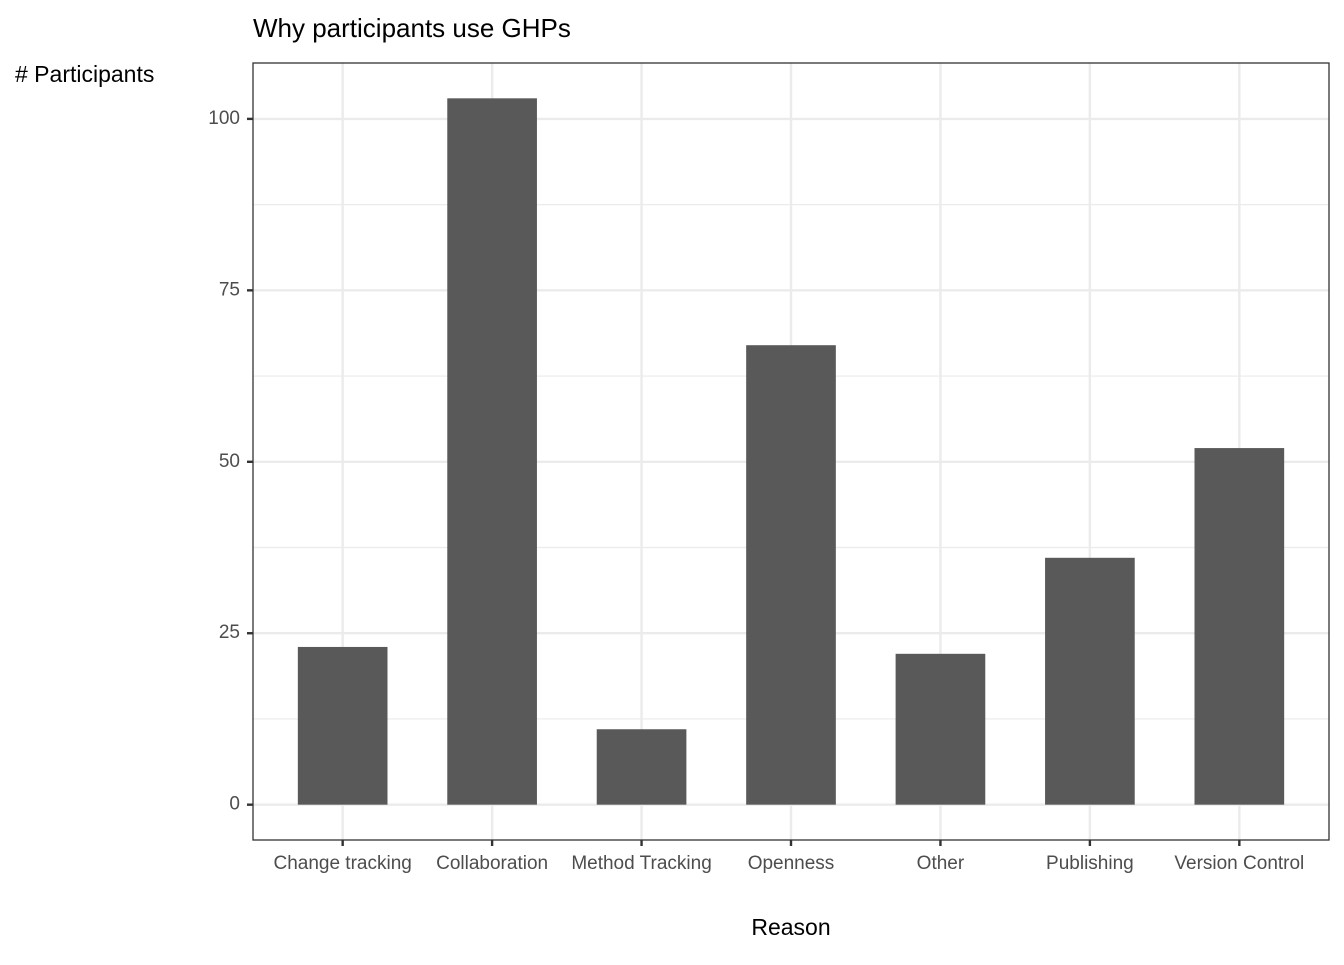 The height and width of the screenshot is (965, 1344). What do you see at coordinates (641, 863) in the screenshot?
I see `x-tick-label: Method Tracking` at bounding box center [641, 863].